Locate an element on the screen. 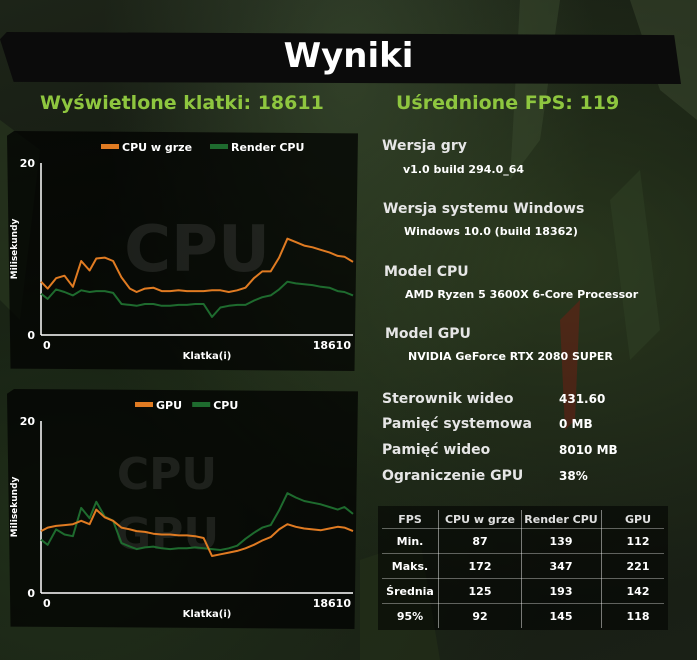 This screenshot has height=660, width=697. table-cell: 139 is located at coordinates (561, 541).